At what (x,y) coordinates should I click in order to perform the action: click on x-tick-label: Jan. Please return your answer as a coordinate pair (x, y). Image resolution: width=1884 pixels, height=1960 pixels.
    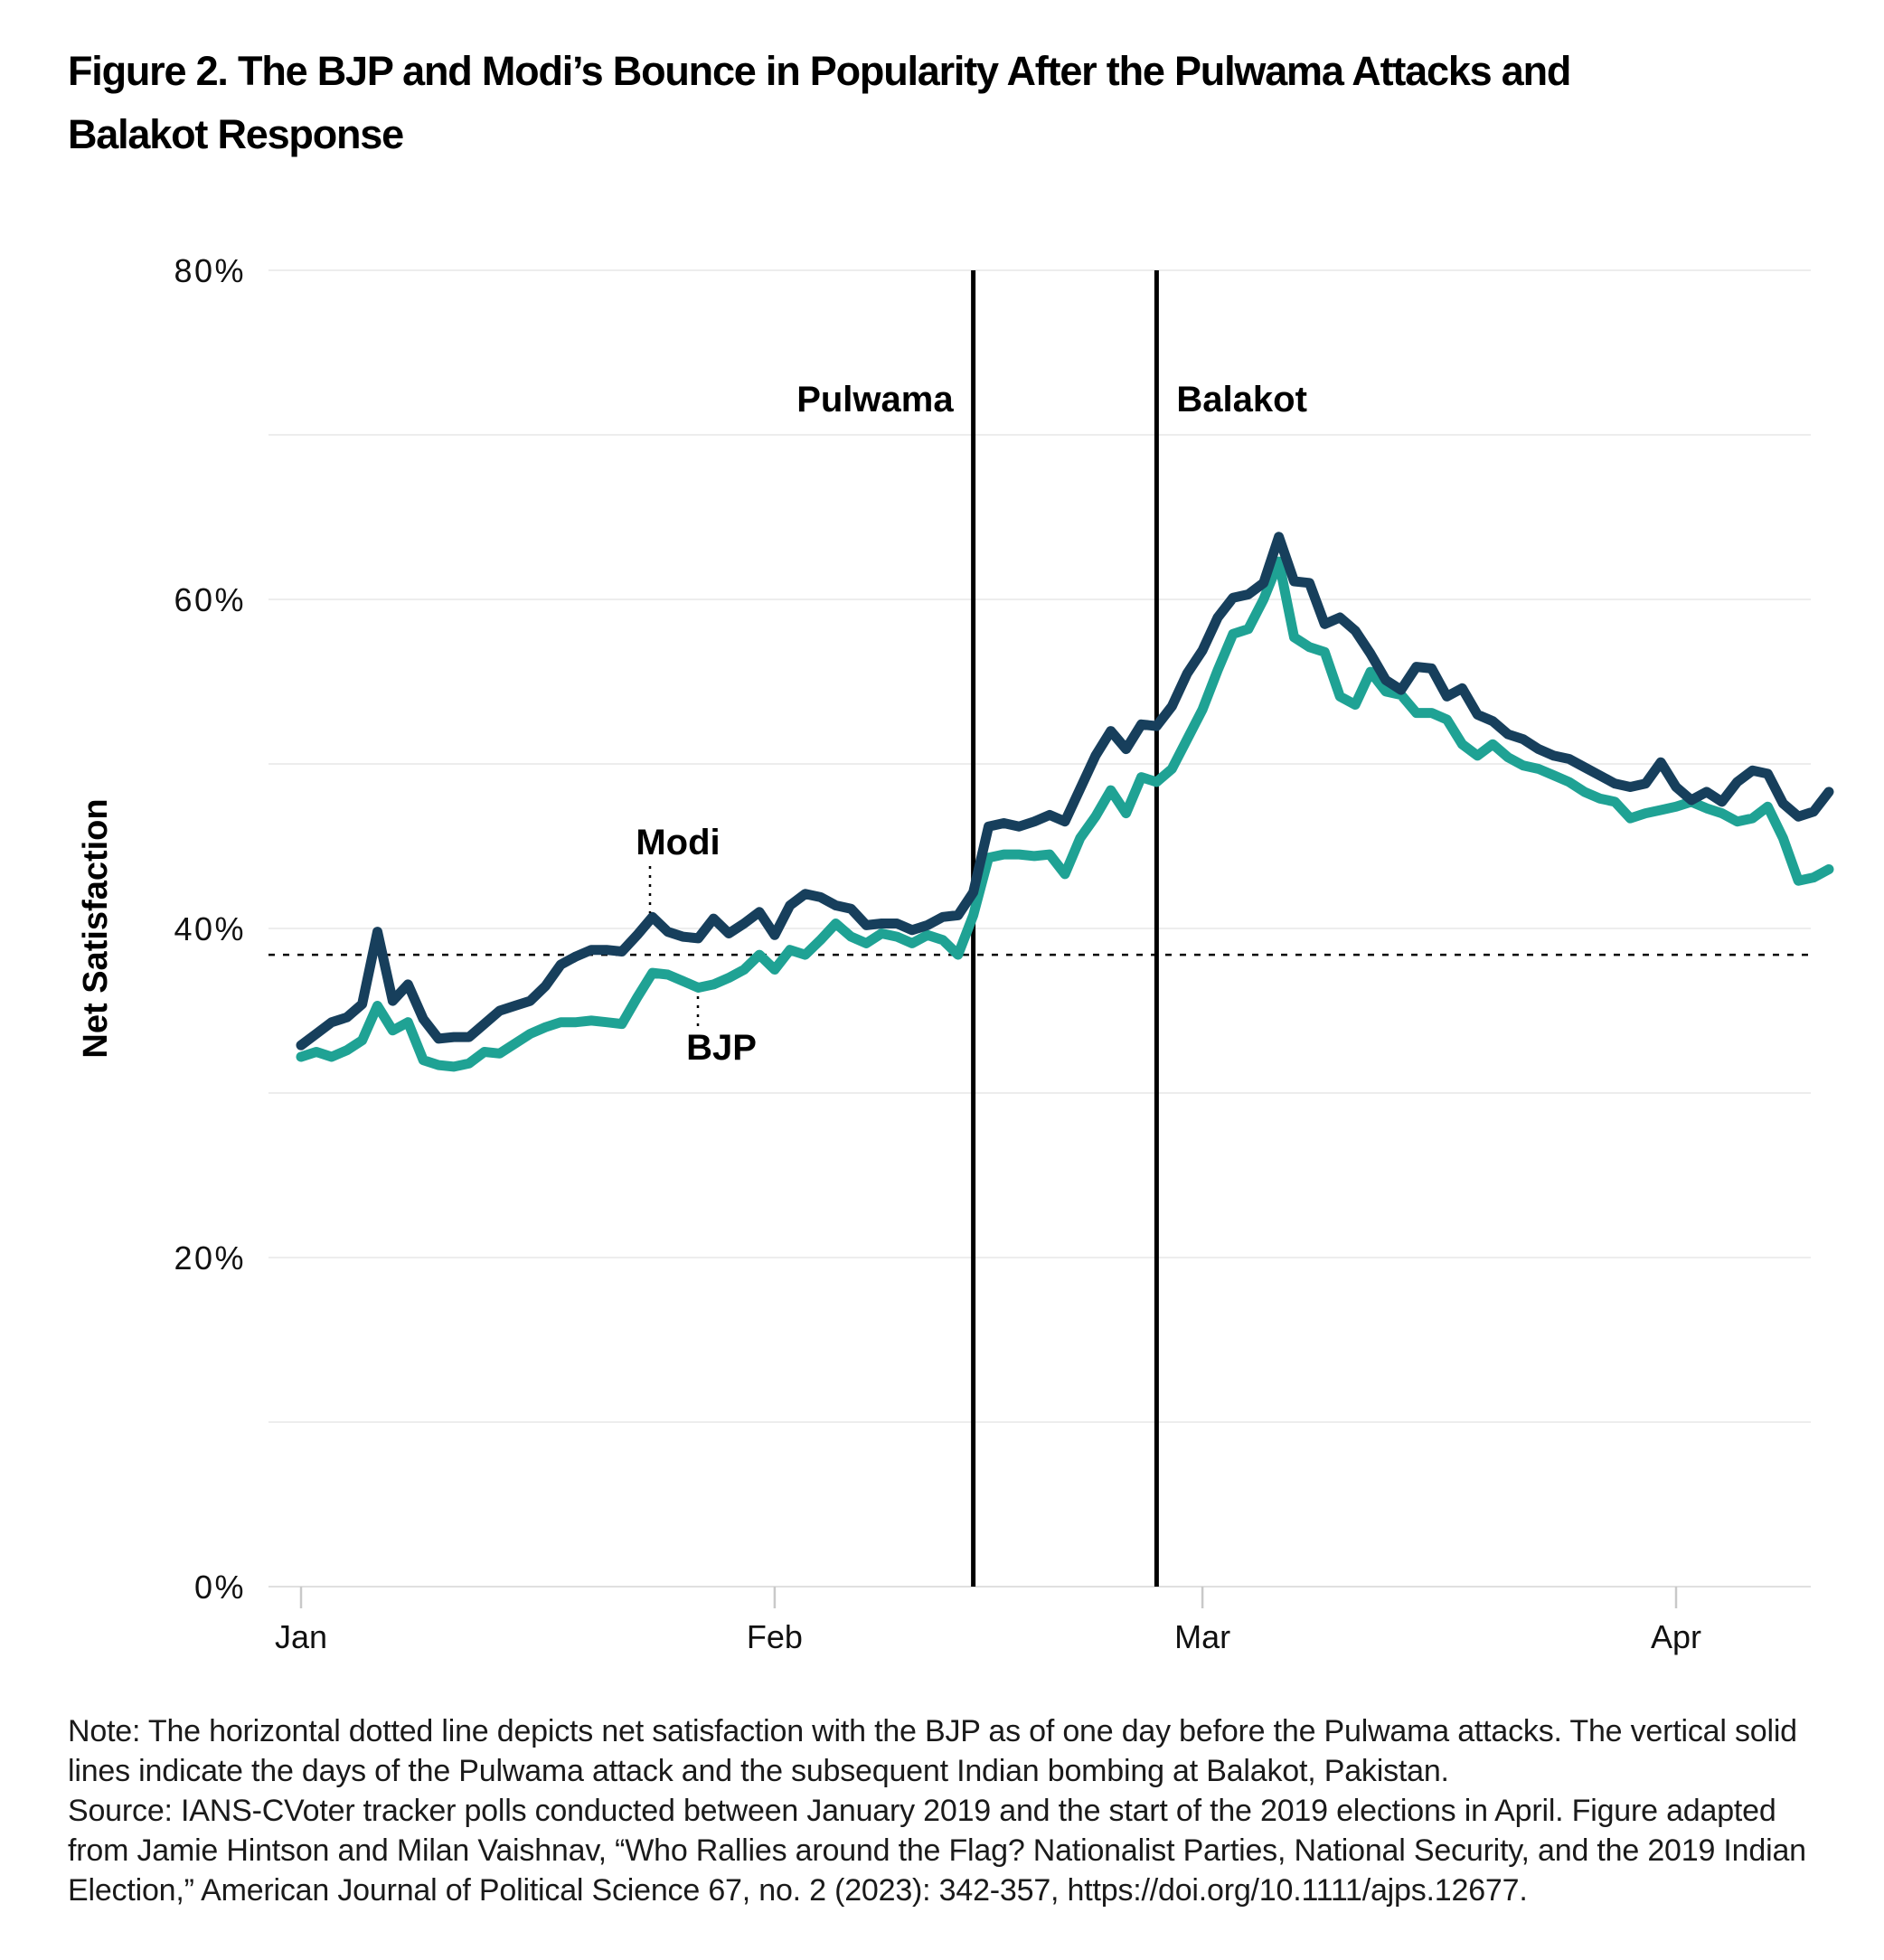
    Looking at the image, I should click on (301, 1636).